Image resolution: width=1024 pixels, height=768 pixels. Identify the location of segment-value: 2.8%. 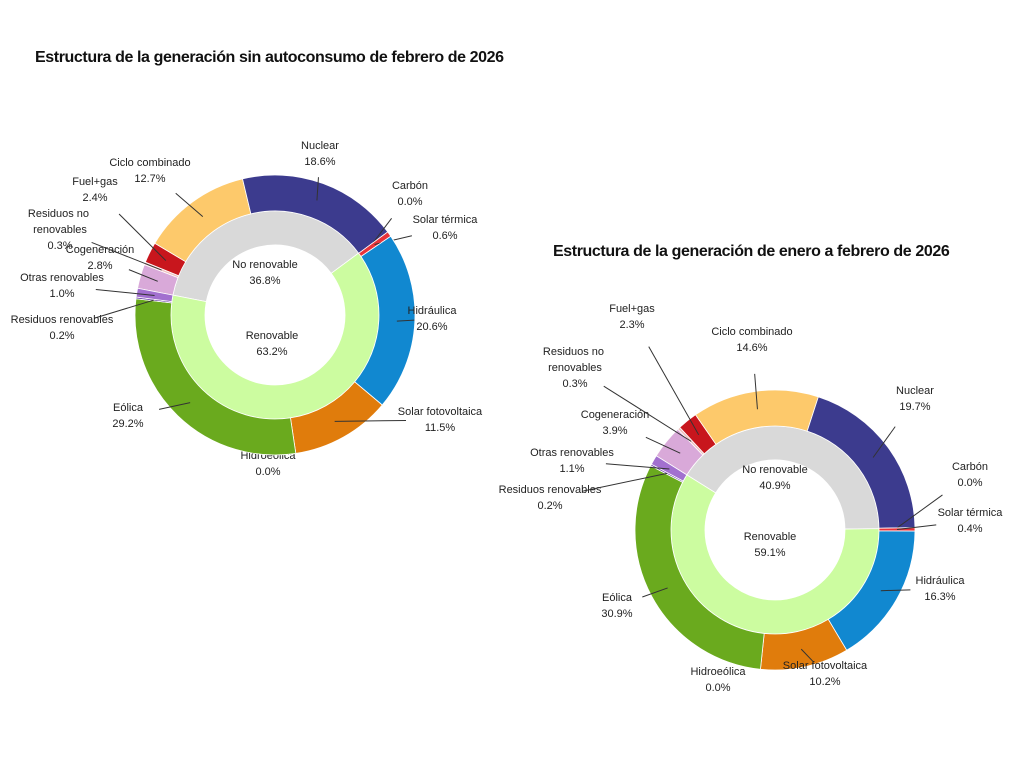
(99, 266).